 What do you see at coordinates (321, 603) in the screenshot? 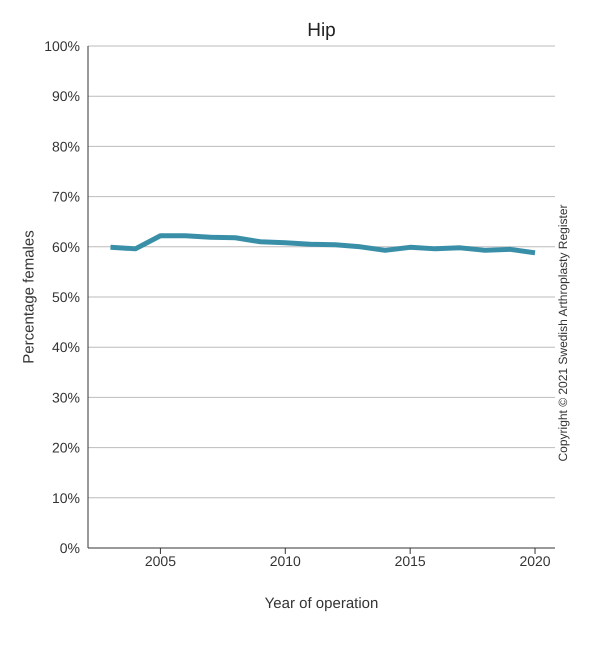
I see `x-axis-title: Year of operation` at bounding box center [321, 603].